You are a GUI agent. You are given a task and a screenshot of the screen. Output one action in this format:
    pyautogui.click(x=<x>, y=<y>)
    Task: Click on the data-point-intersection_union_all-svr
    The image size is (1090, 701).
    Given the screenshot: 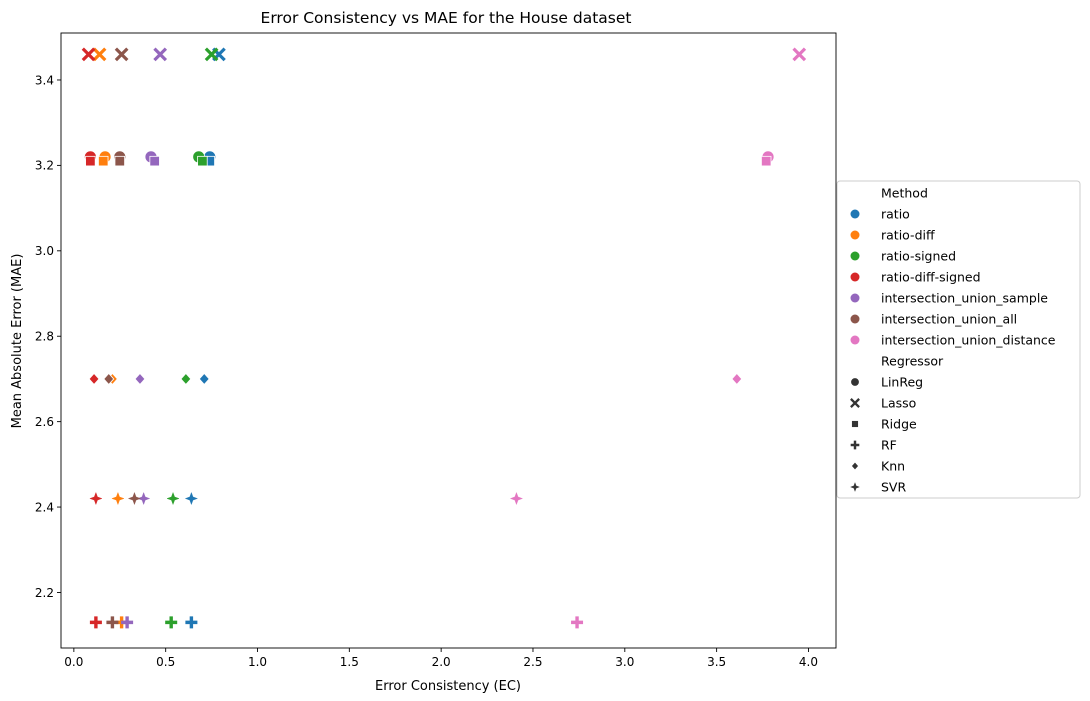 What is the action you would take?
    pyautogui.click(x=134, y=498)
    